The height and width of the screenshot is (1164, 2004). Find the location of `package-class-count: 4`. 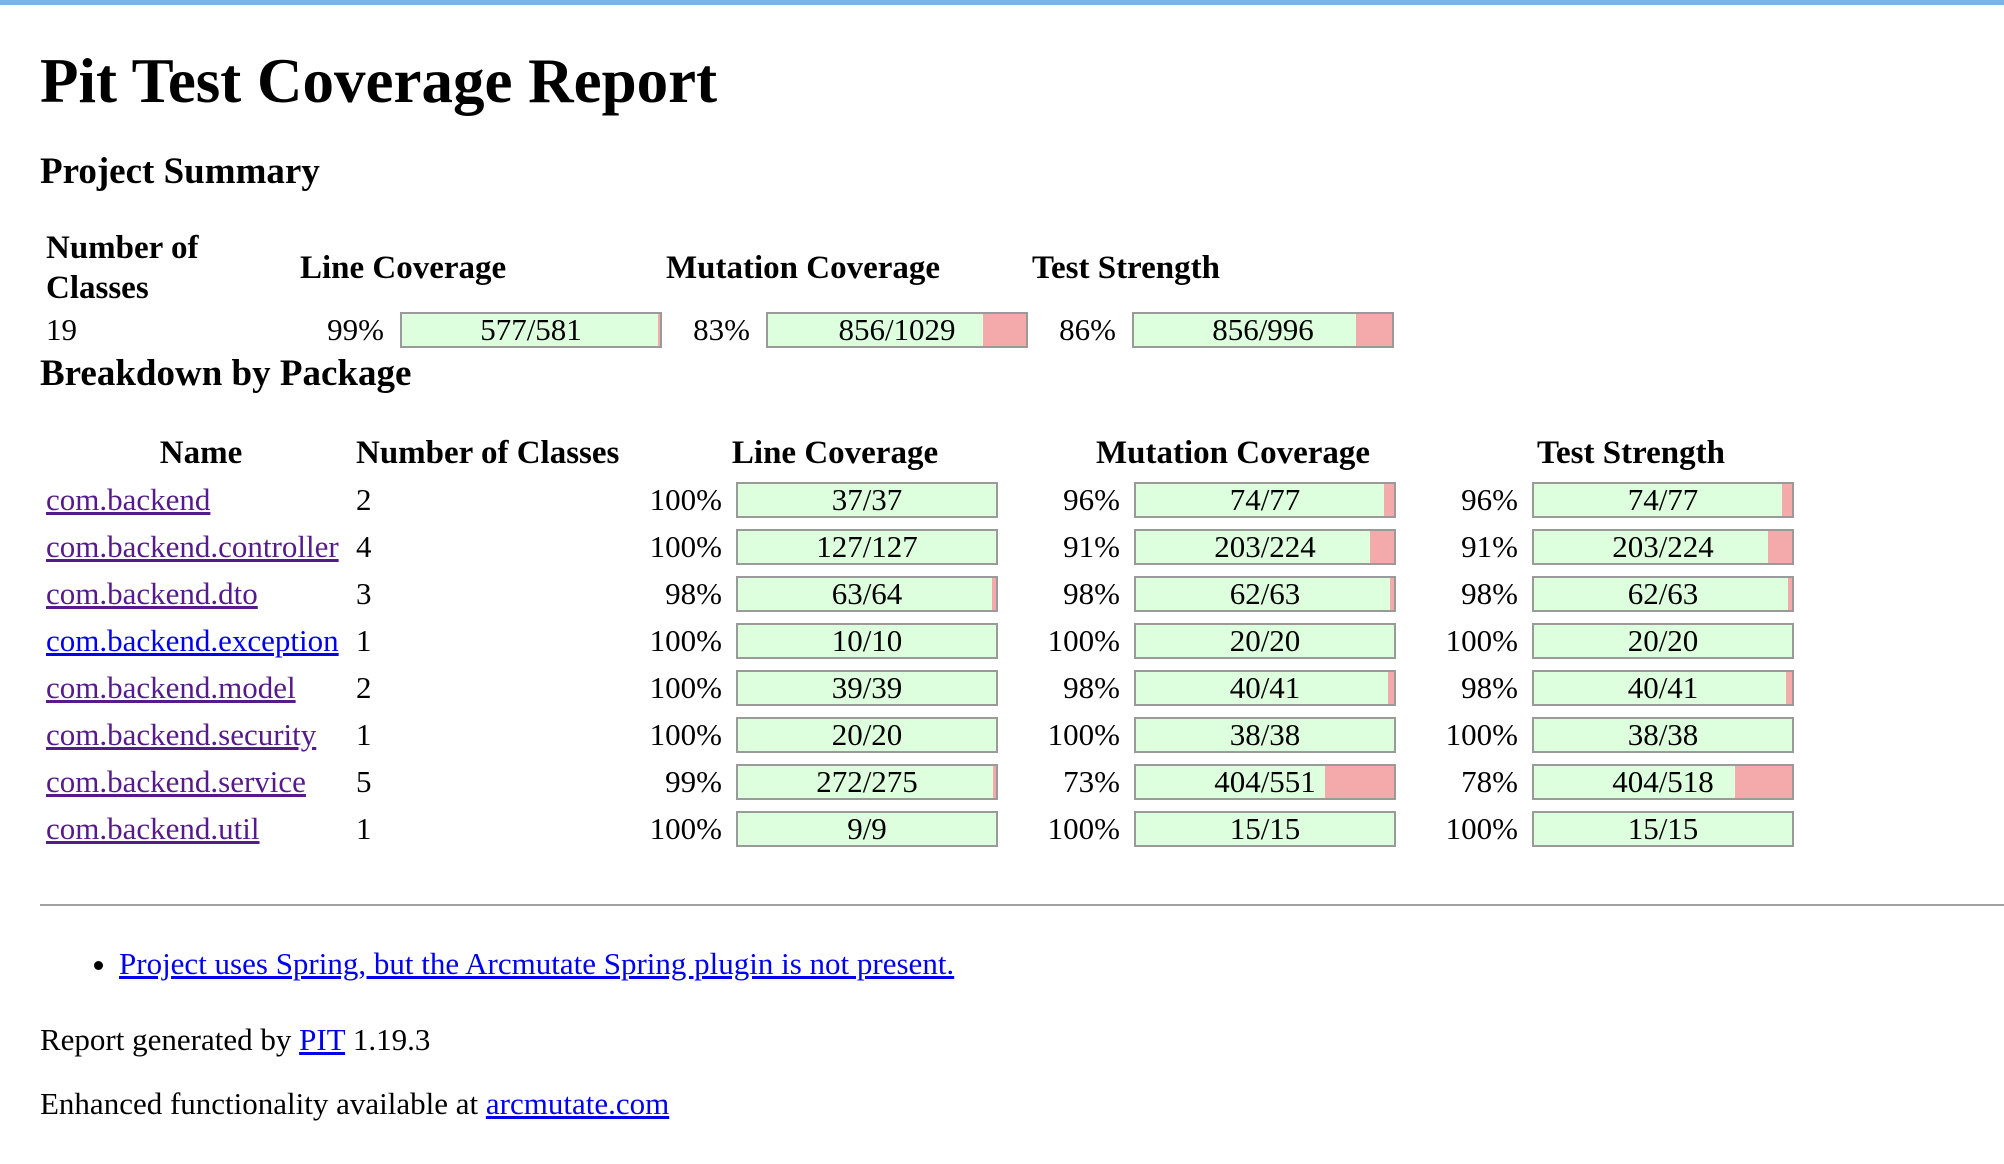

package-class-count: 4 is located at coordinates (364, 546).